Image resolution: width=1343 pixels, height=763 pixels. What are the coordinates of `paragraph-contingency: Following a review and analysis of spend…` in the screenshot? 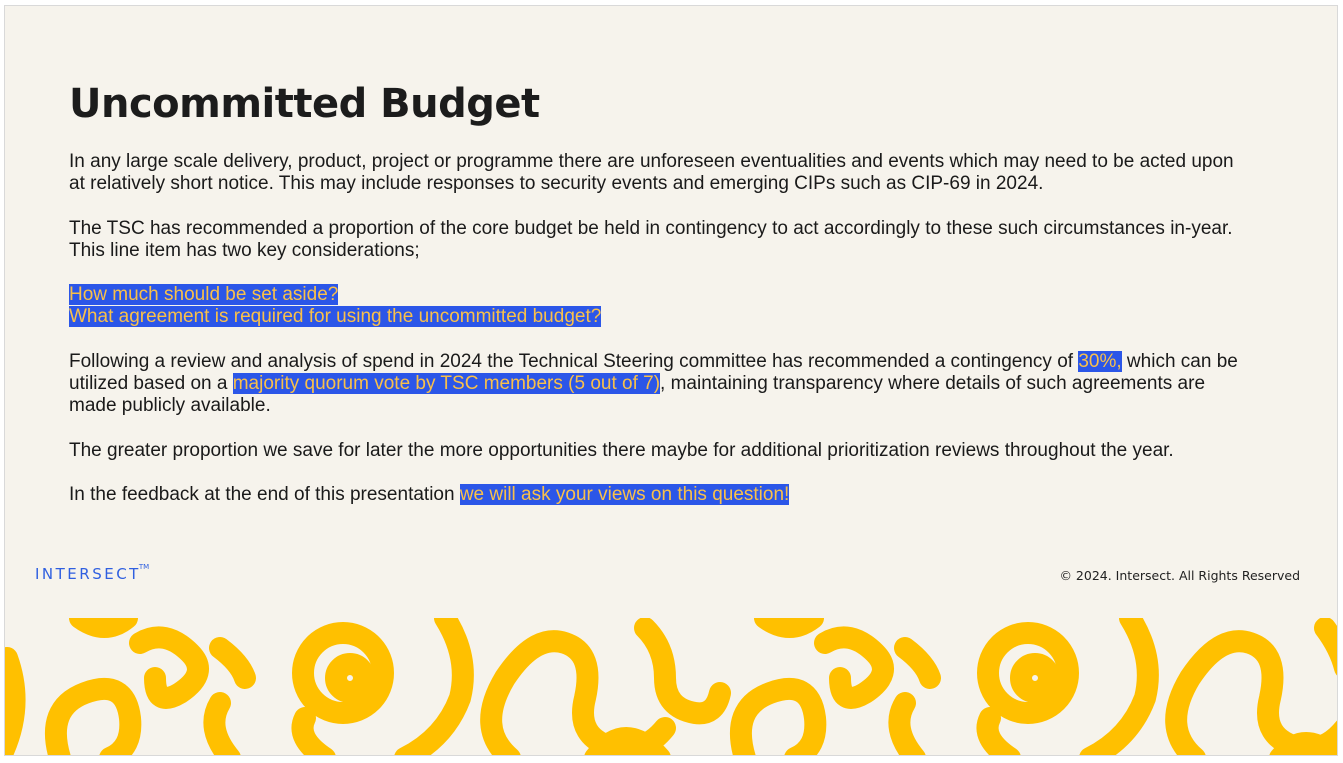 It's located at (654, 384).